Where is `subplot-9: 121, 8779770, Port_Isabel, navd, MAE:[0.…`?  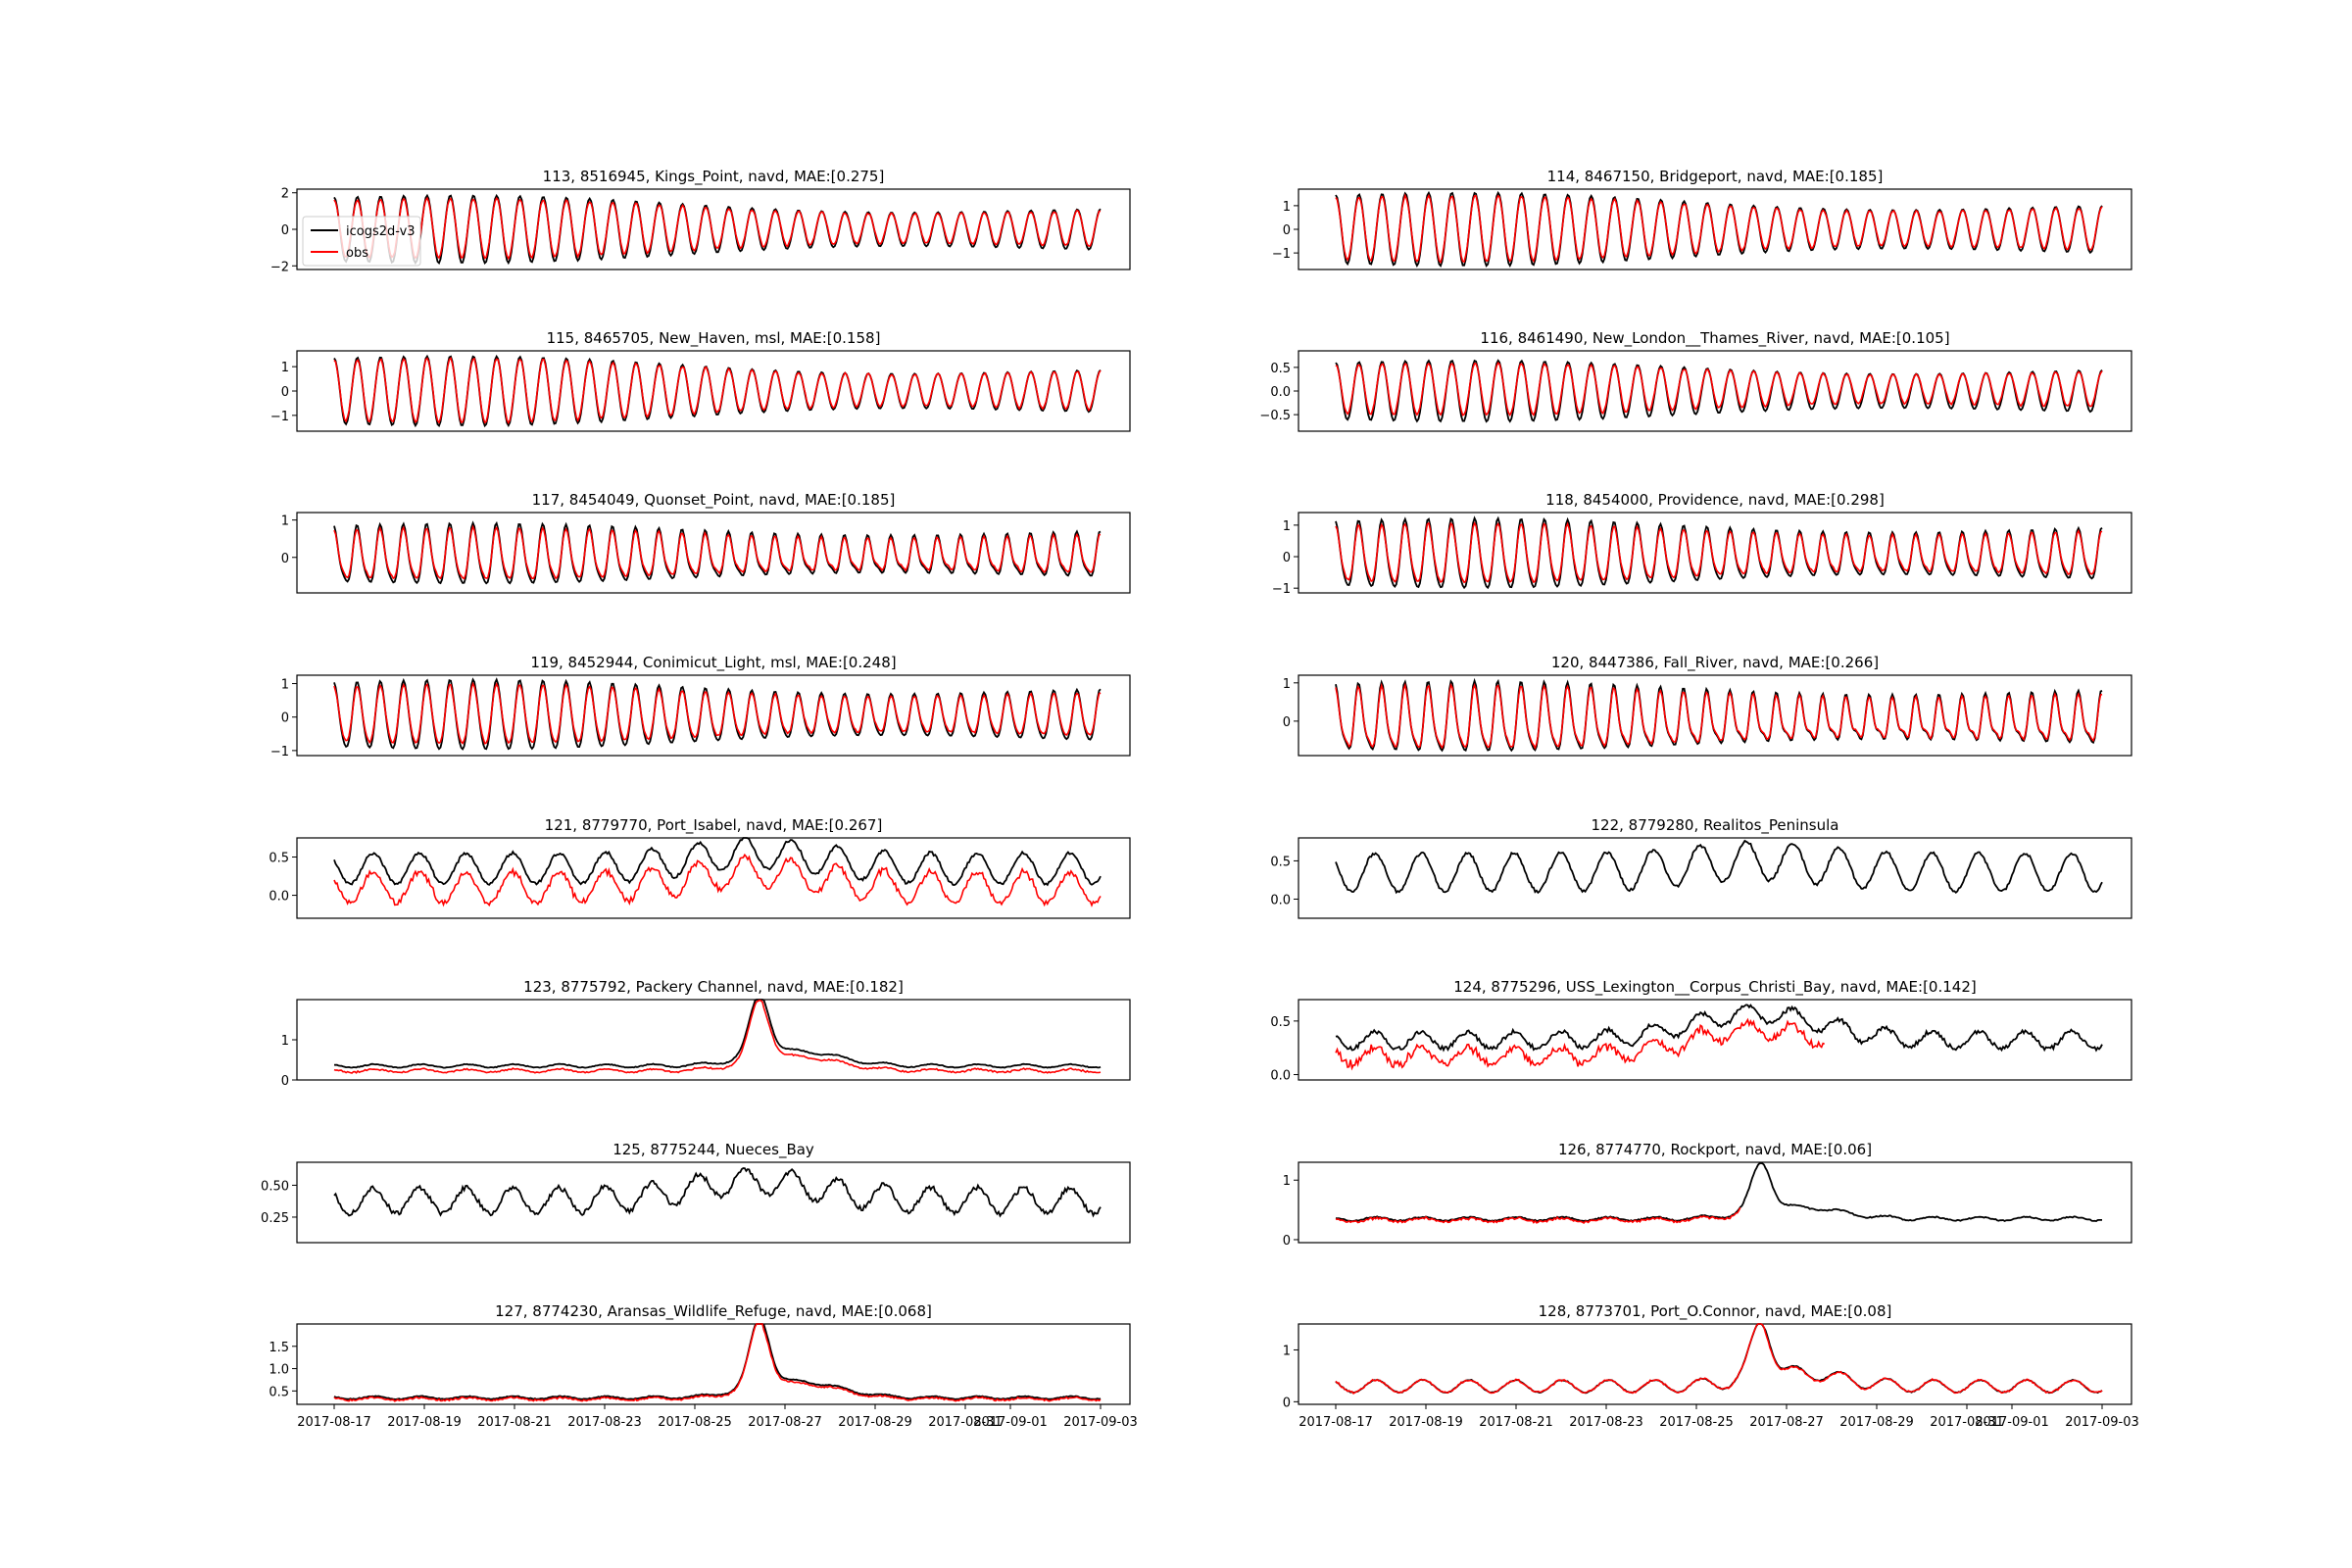
subplot-9: 121, 8779770, Port_Isabel, navd, MAE:[0.… is located at coordinates (700, 867).